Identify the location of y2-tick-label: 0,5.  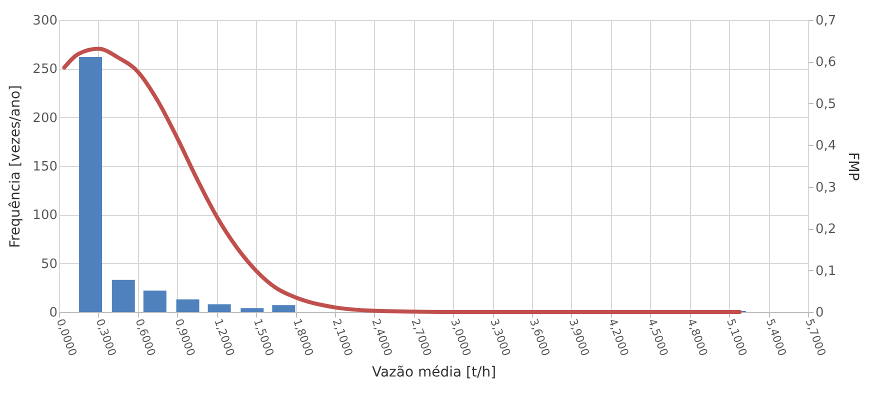
(826, 104).